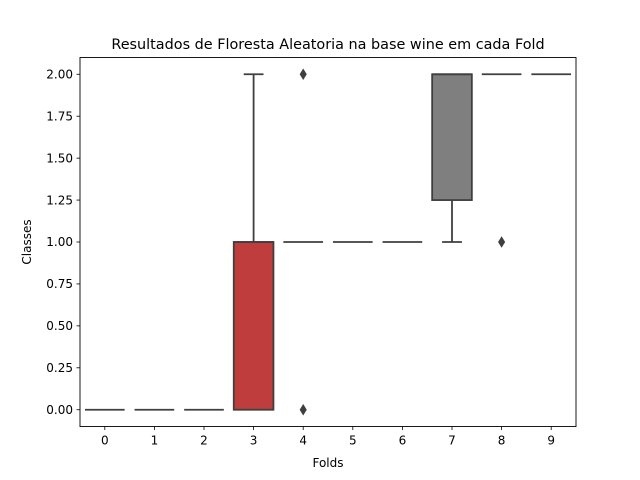  What do you see at coordinates (27, 241) in the screenshot?
I see `y-axis-label: Classes` at bounding box center [27, 241].